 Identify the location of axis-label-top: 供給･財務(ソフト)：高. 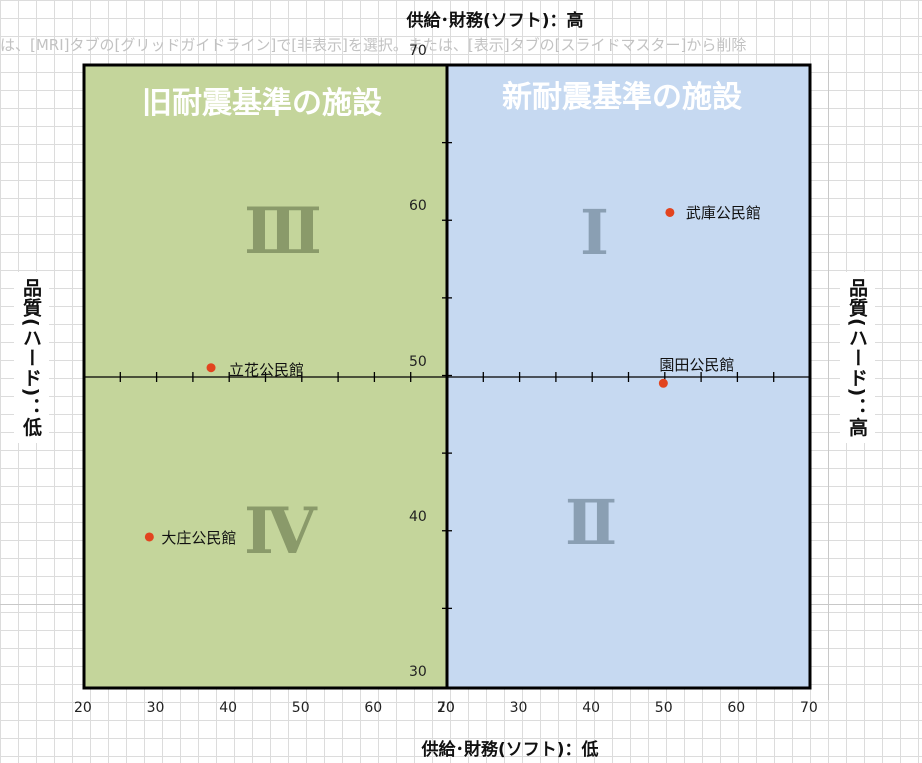
(495, 21).